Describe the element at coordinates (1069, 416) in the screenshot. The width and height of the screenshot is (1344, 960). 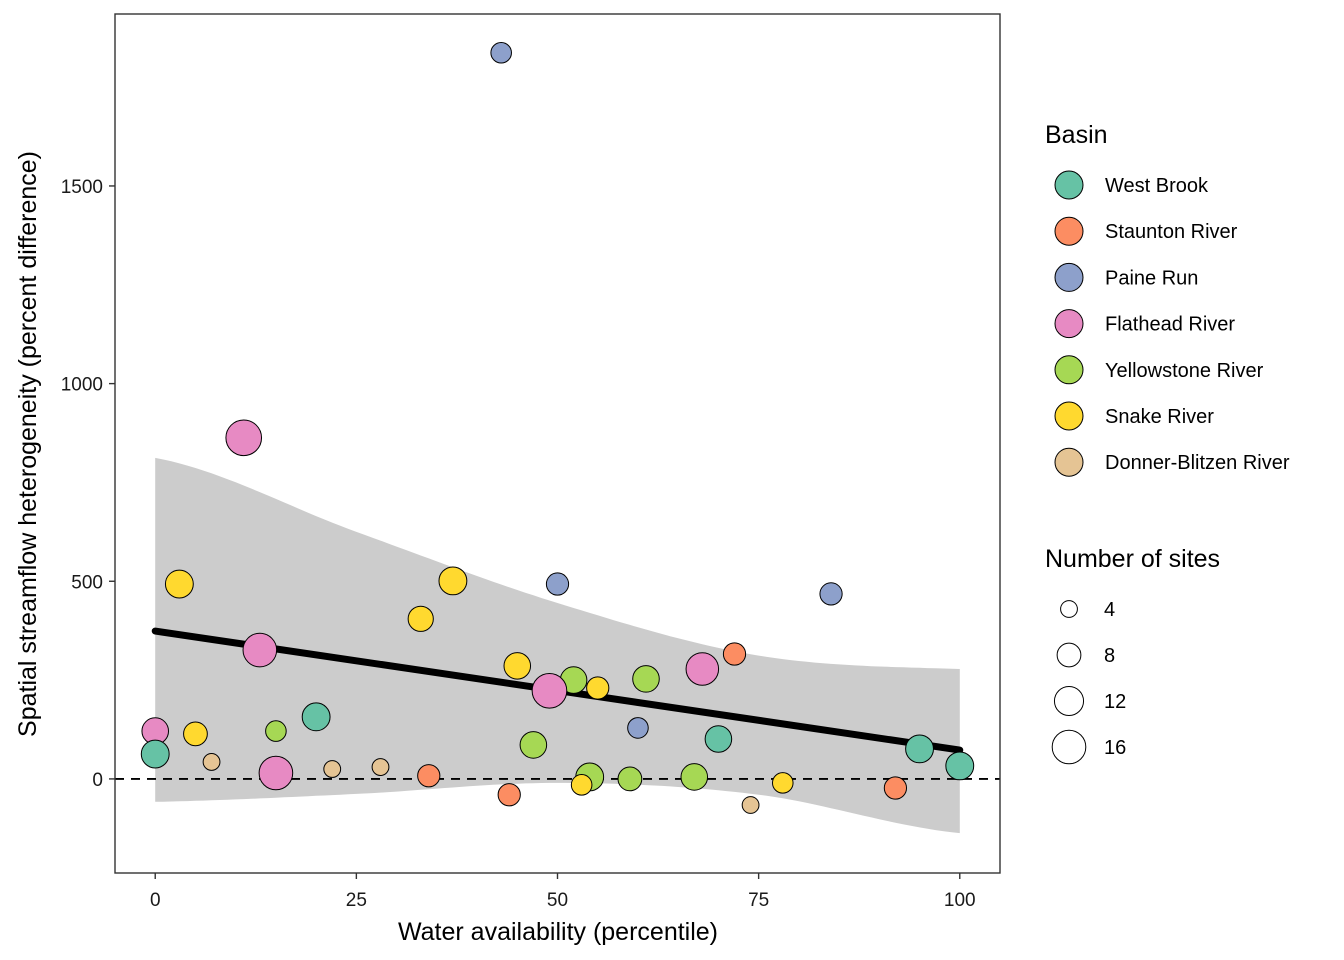
I see `legend-key-snake-river` at that location.